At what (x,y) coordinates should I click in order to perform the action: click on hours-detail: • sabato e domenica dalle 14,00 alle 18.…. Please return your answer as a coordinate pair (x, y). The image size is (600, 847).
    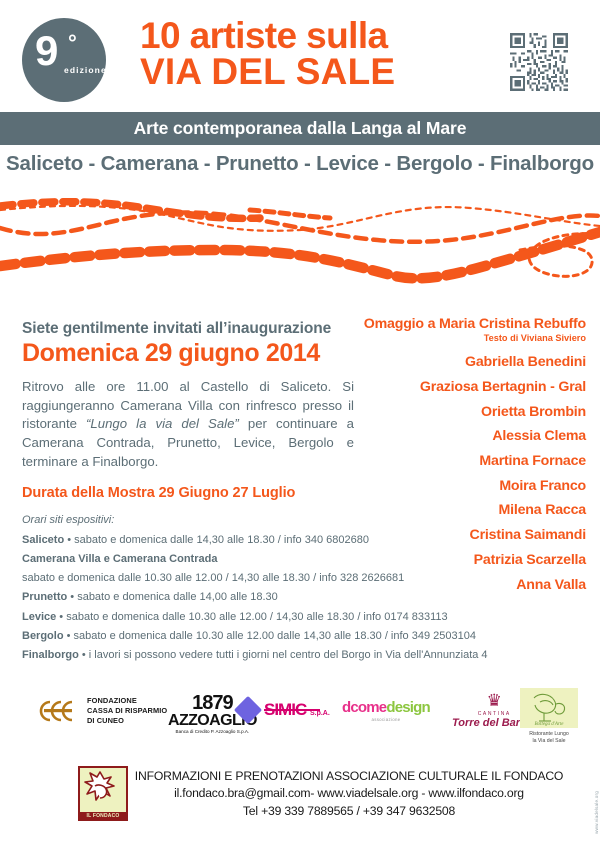
    Looking at the image, I should click on (172, 597).